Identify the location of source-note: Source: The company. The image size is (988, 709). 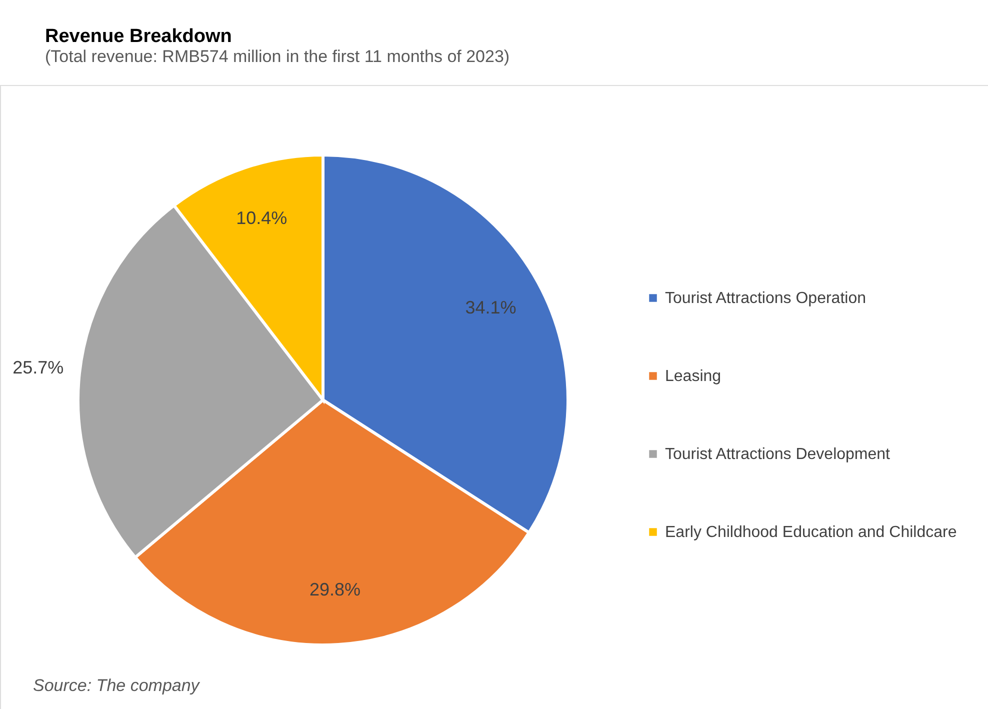
(117, 685).